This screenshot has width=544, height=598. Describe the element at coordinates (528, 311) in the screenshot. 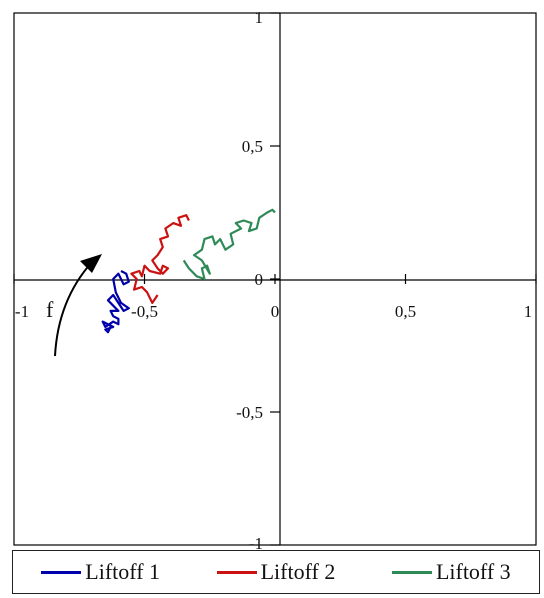

I see `x-tick-label: 1` at that location.